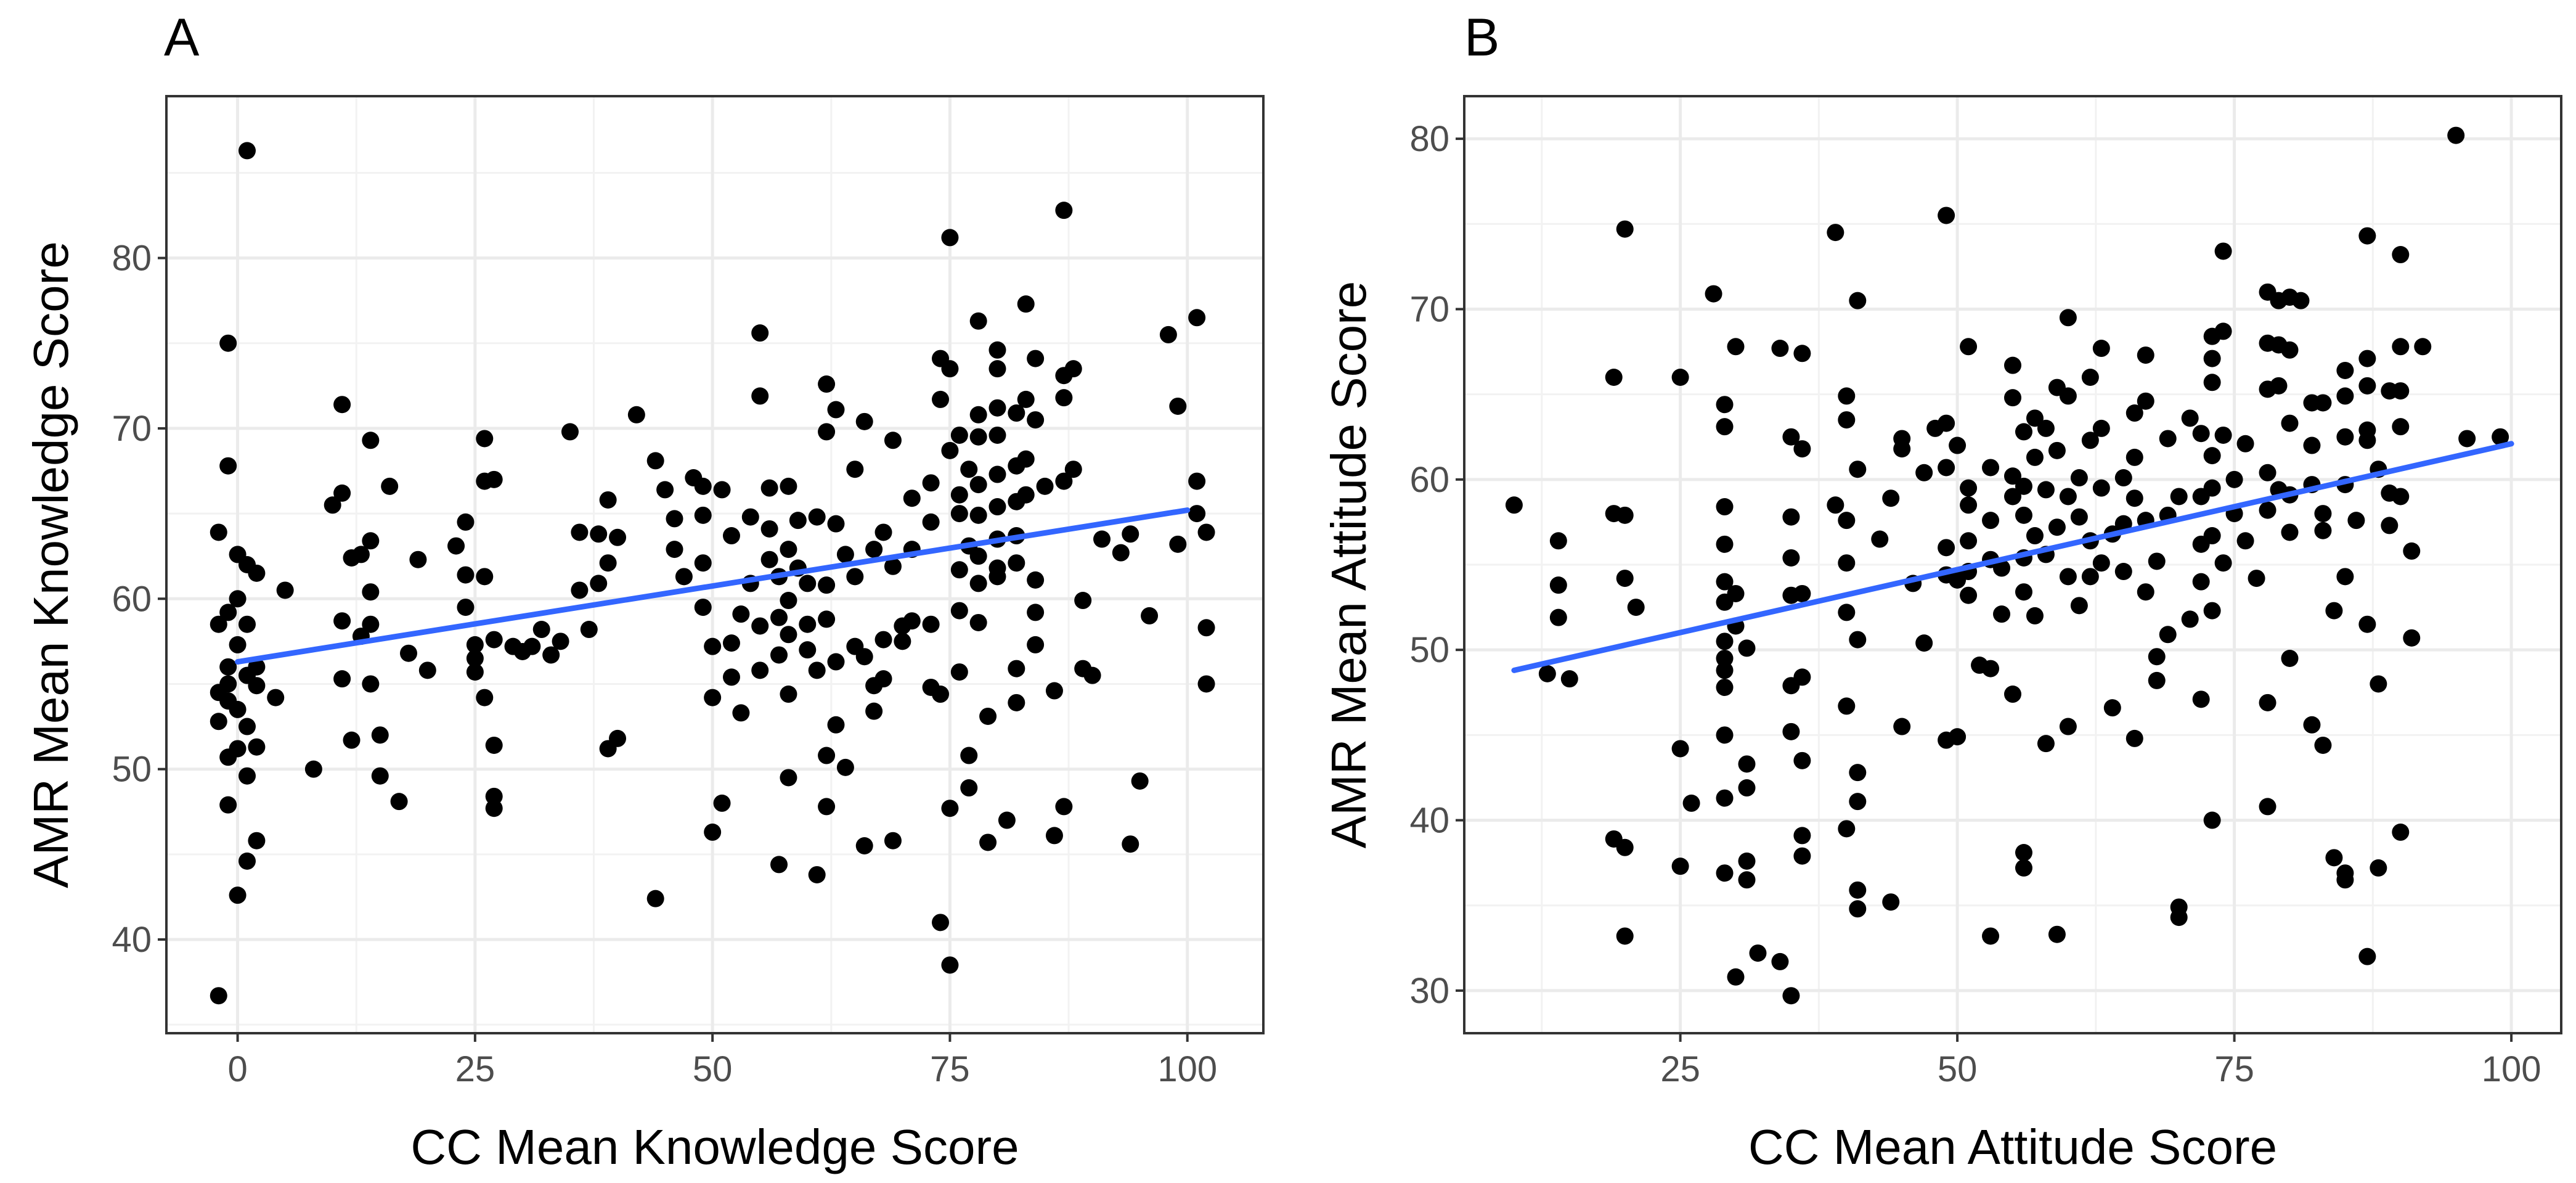 This screenshot has height=1183, width=2576. Describe the element at coordinates (132, 599) in the screenshot. I see `panel-a-y-tick-label: 60` at that location.